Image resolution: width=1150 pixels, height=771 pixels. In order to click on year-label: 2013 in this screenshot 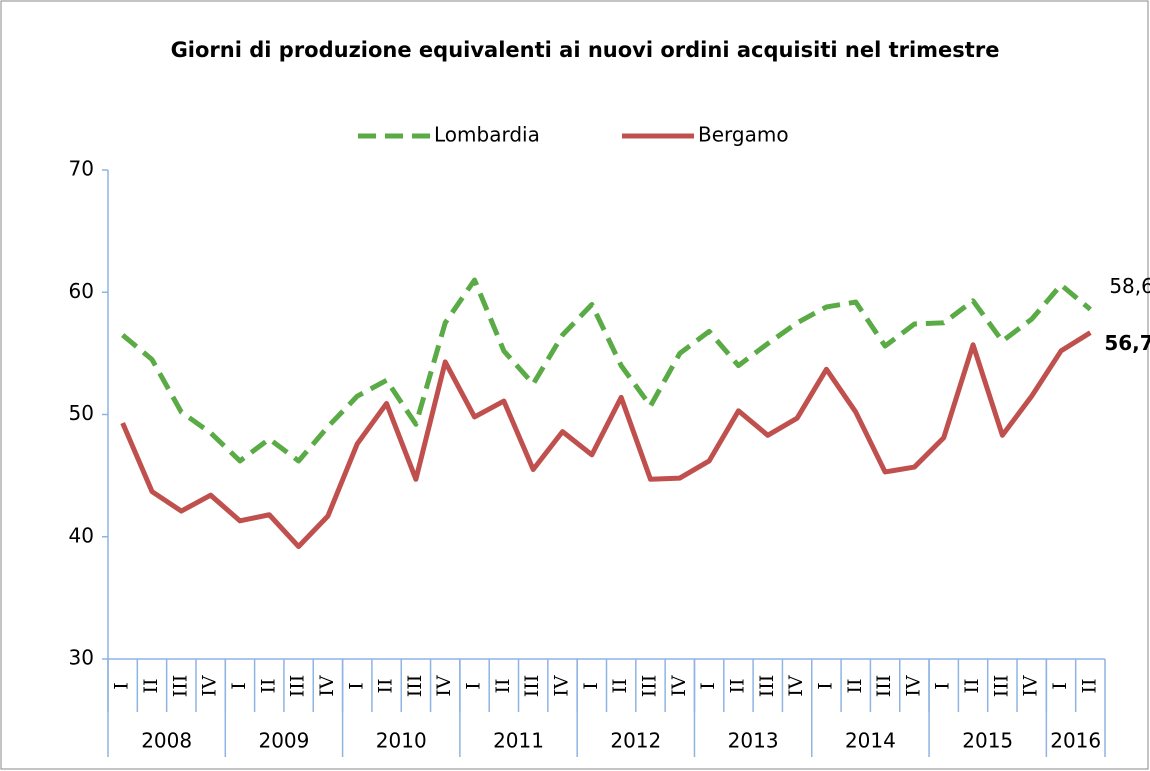, I will do `click(753, 741)`.